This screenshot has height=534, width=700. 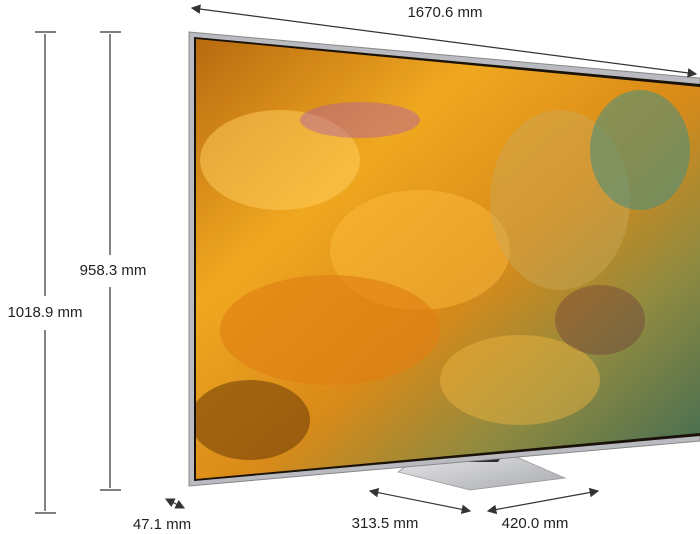 I want to click on total-height-label: 1018.9 mm, so click(x=44, y=312).